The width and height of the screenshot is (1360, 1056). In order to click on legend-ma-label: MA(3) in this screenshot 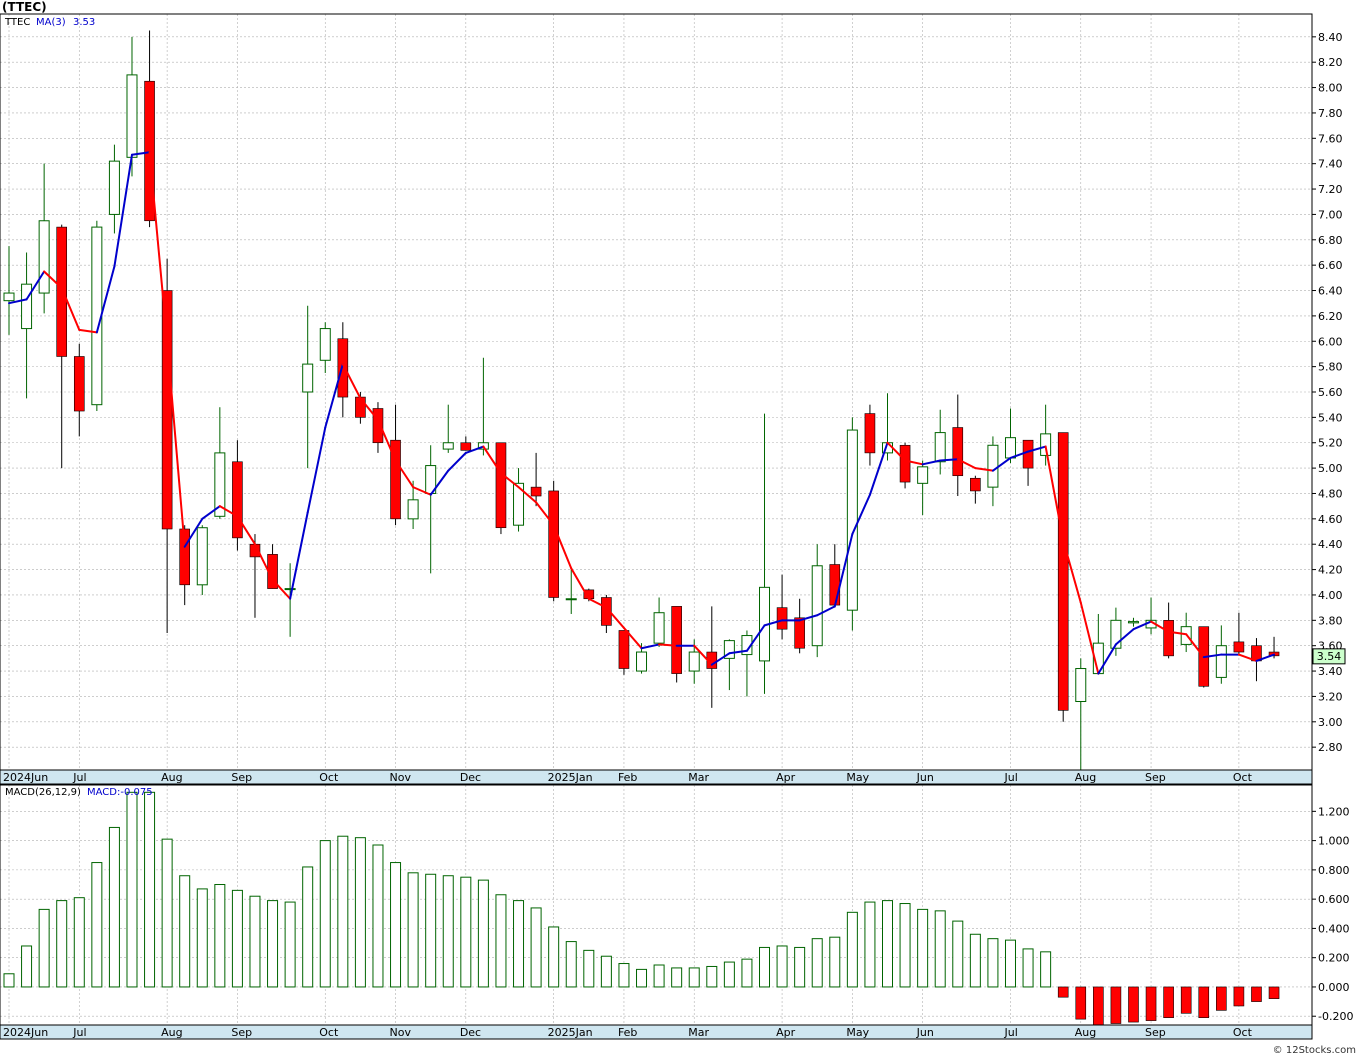, I will do `click(51, 22)`.